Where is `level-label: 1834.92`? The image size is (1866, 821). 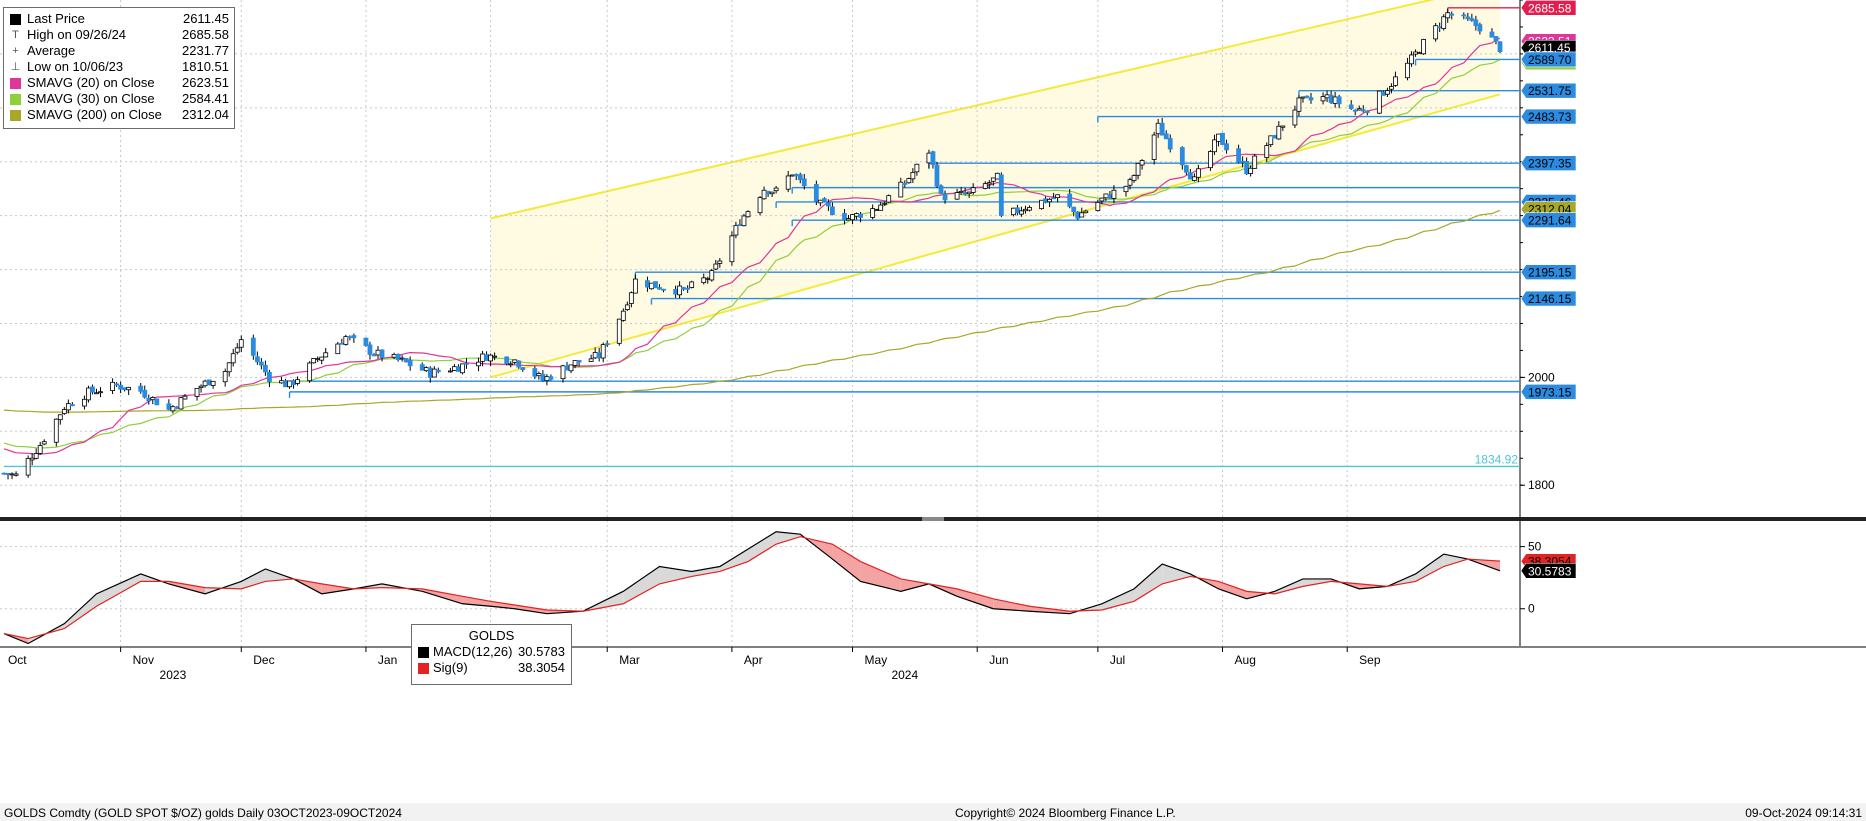 level-label: 1834.92 is located at coordinates (1497, 459).